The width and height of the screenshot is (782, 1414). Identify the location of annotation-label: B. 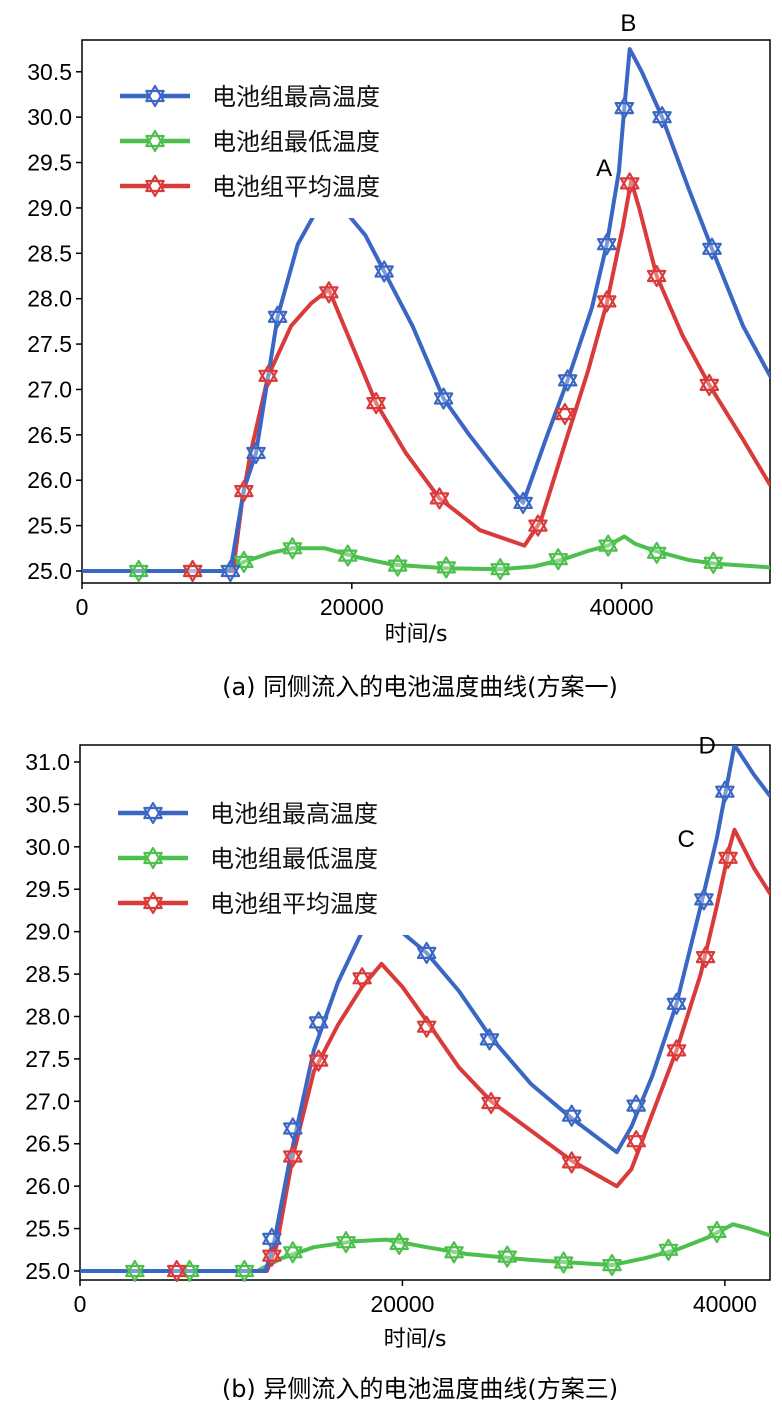
(628, 23).